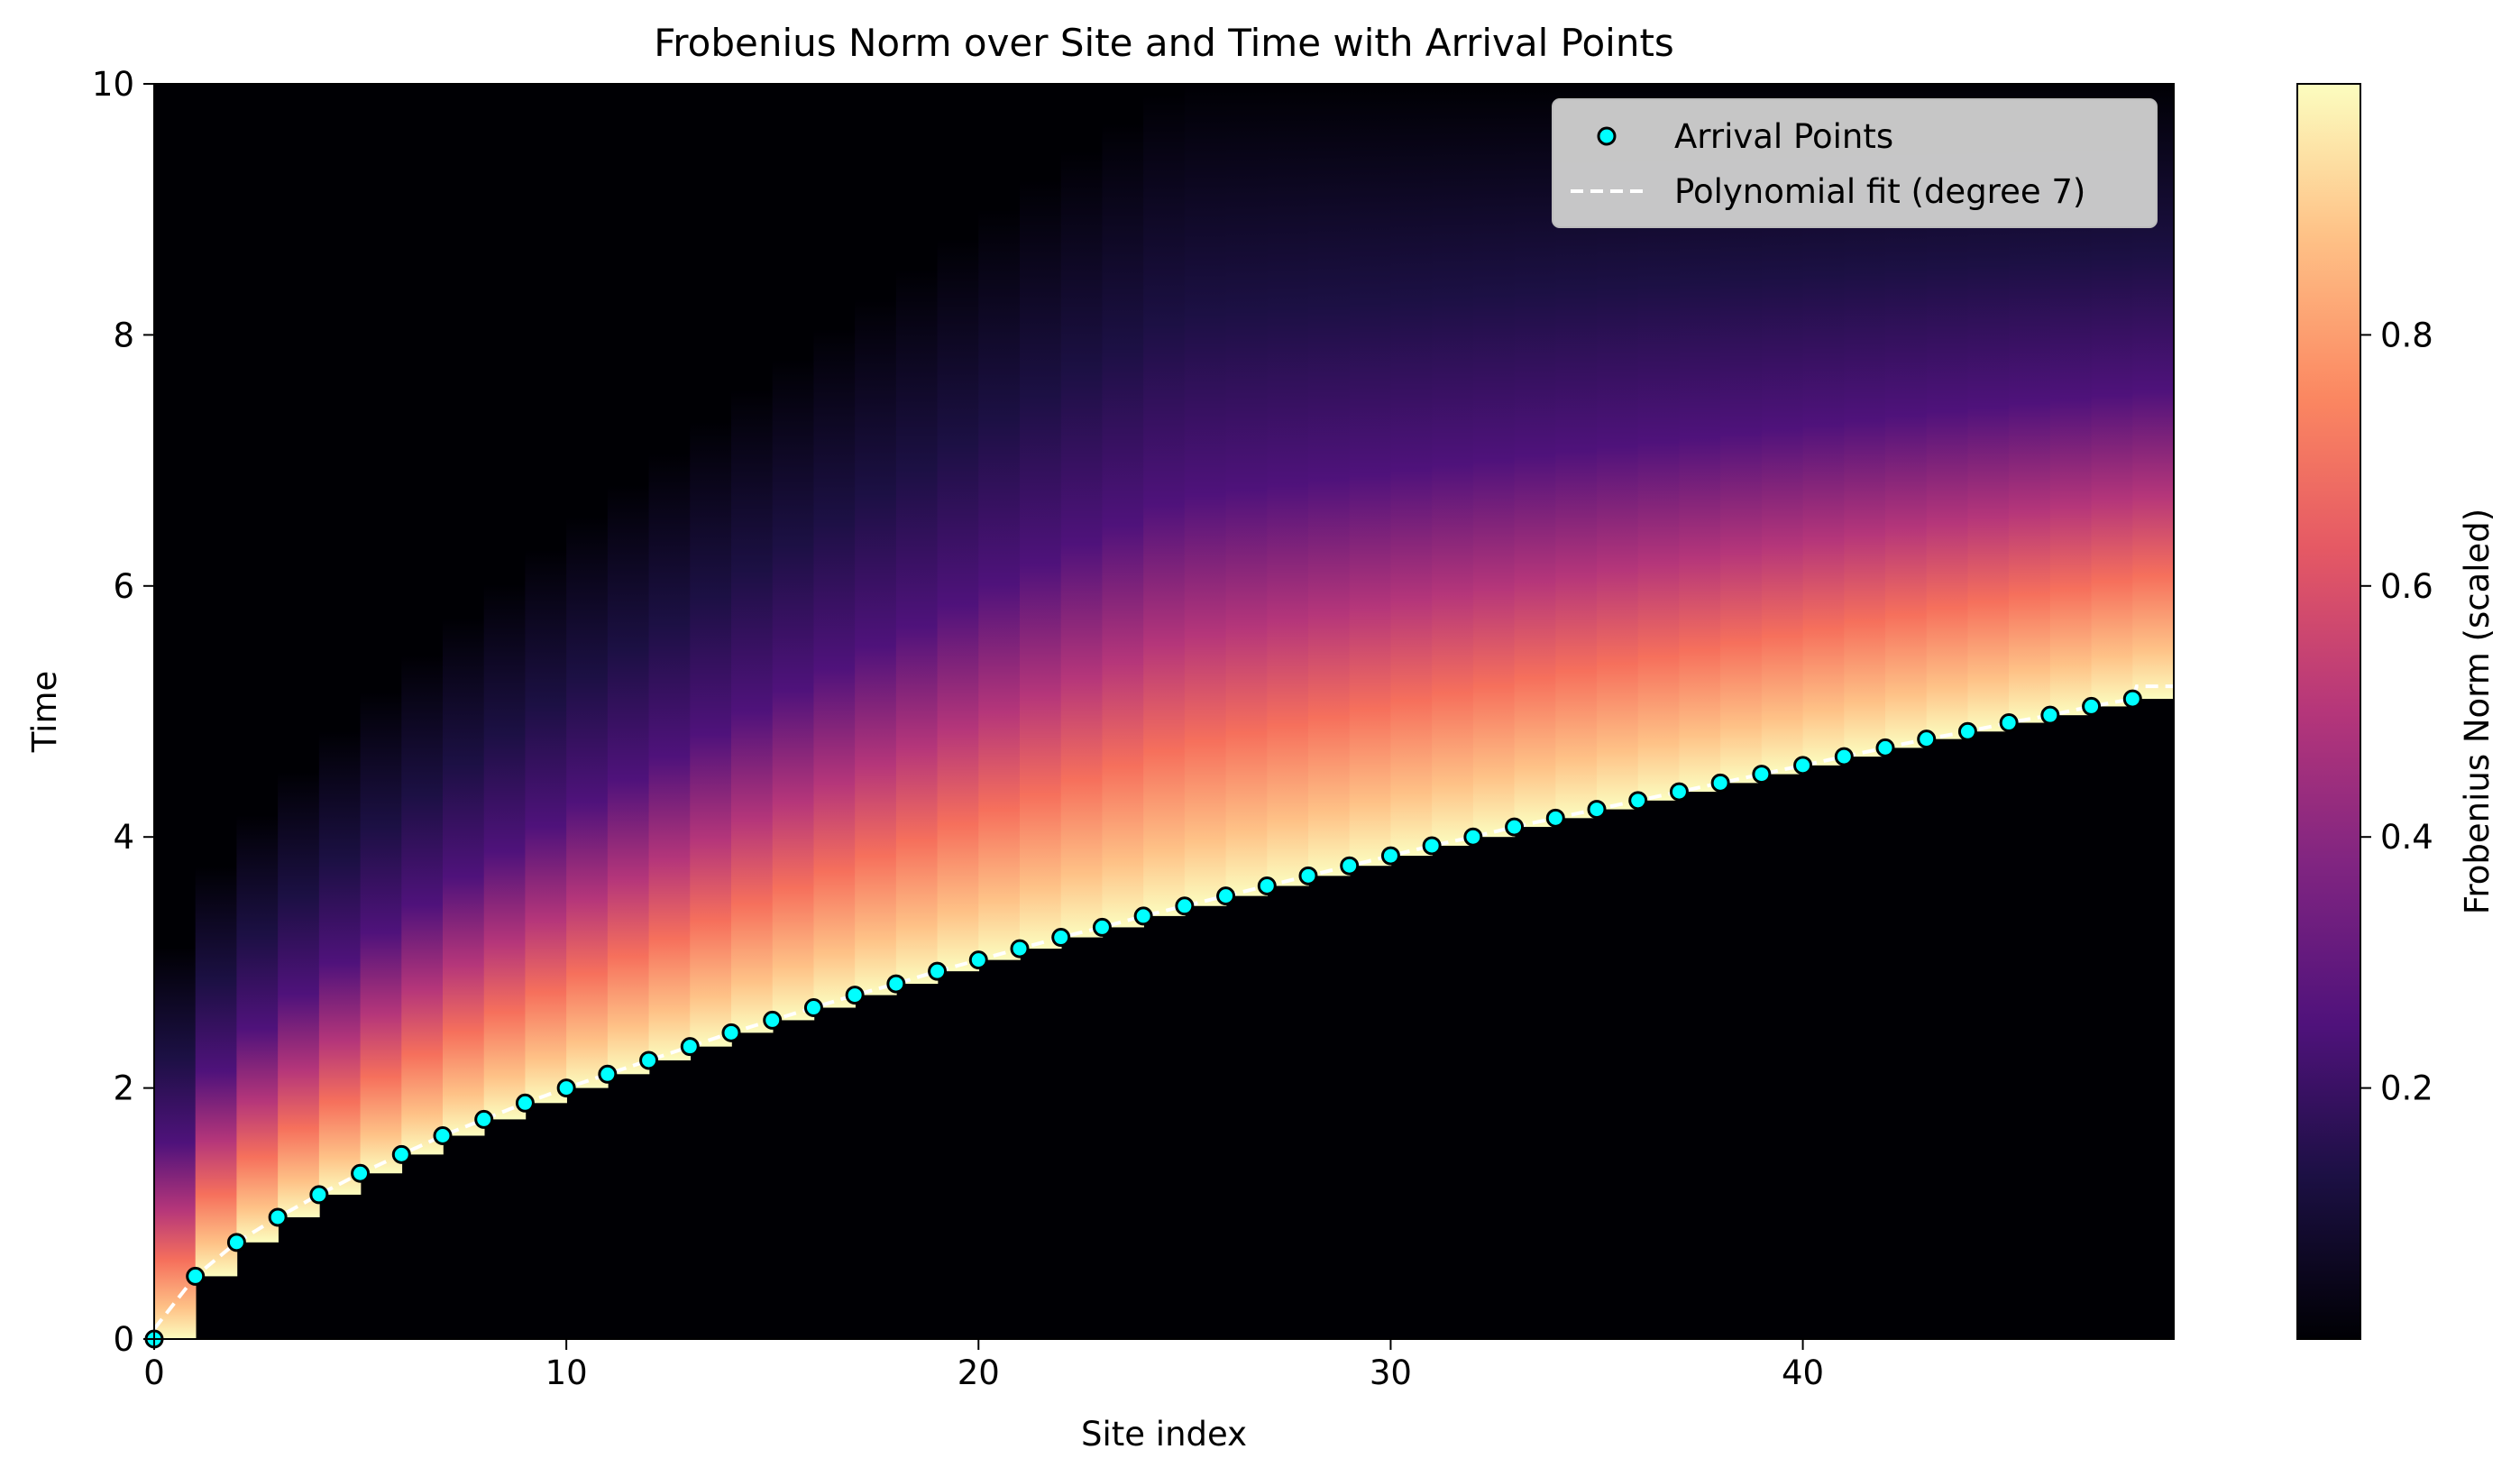 Image resolution: width=2520 pixels, height=1477 pixels. What do you see at coordinates (1164, 1434) in the screenshot?
I see `x-axis-label: Site index` at bounding box center [1164, 1434].